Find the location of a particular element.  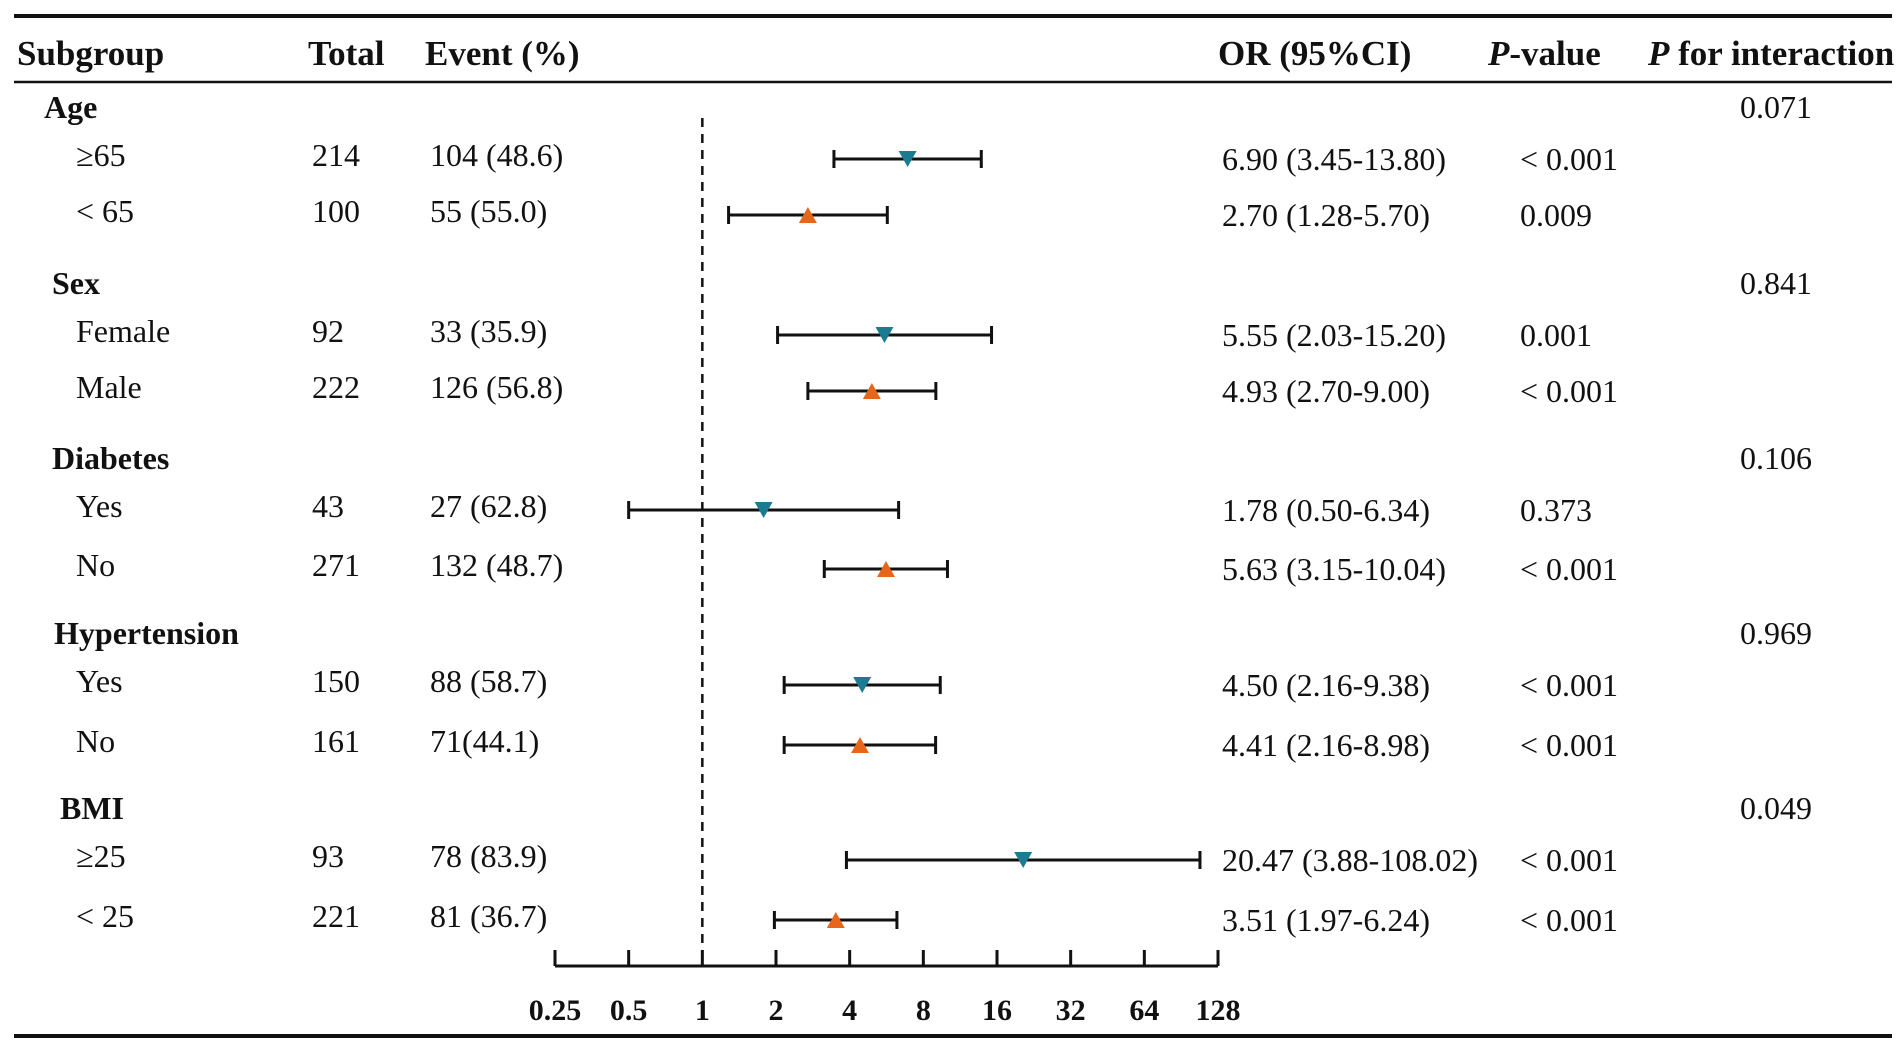

group-label: BMI is located at coordinates (92, 808).